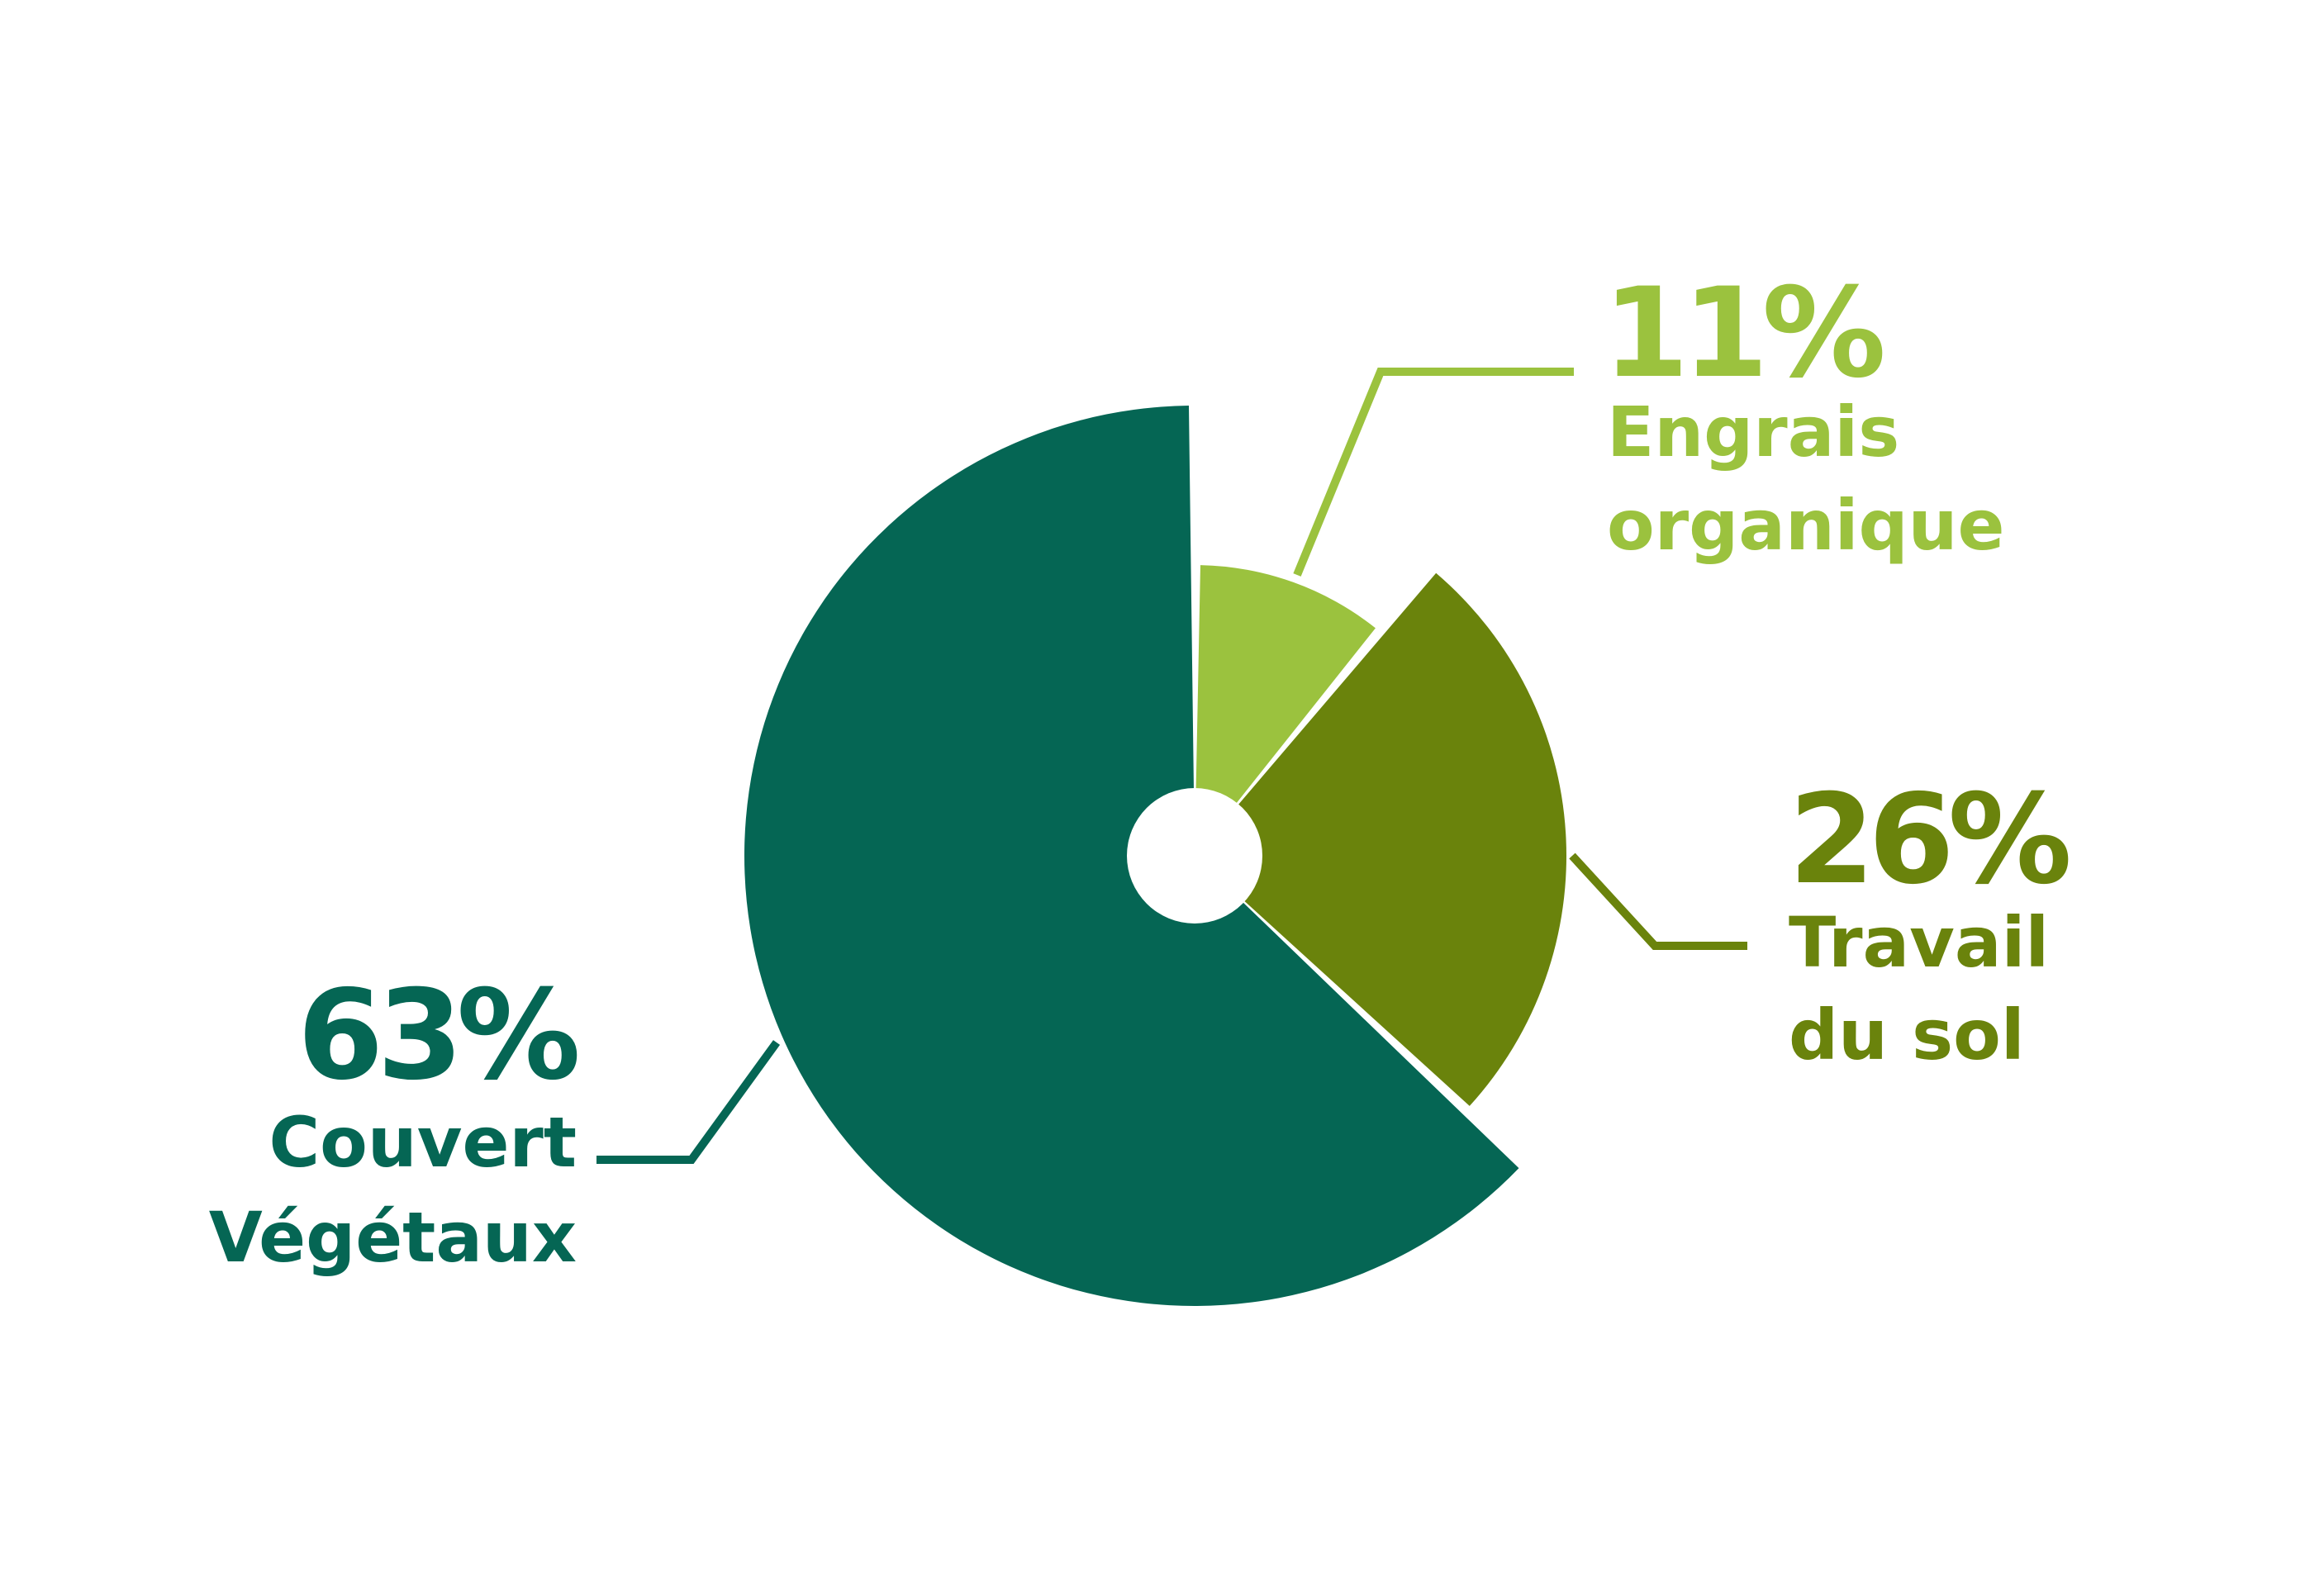  Describe the element at coordinates (689, 1102) in the screenshot. I see `leader-line-couvert` at that location.